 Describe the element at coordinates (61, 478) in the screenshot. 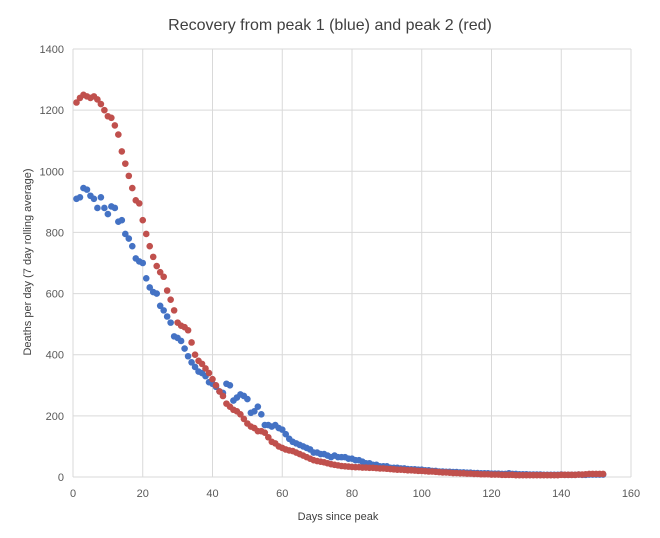

I see `y-tick-label: 0` at that location.